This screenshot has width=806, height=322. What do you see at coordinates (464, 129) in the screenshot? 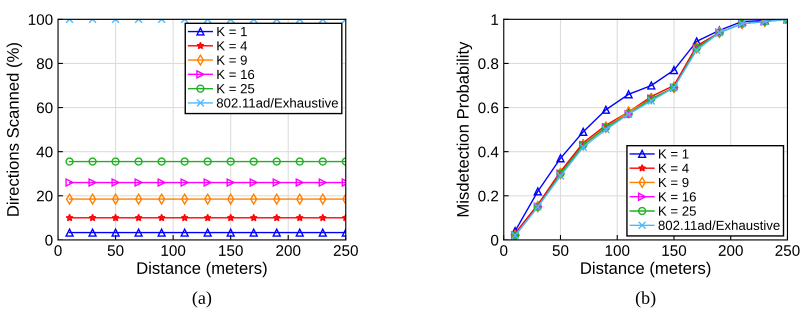
I see `y-axis-title: Misdetection Probability` at bounding box center [464, 129].